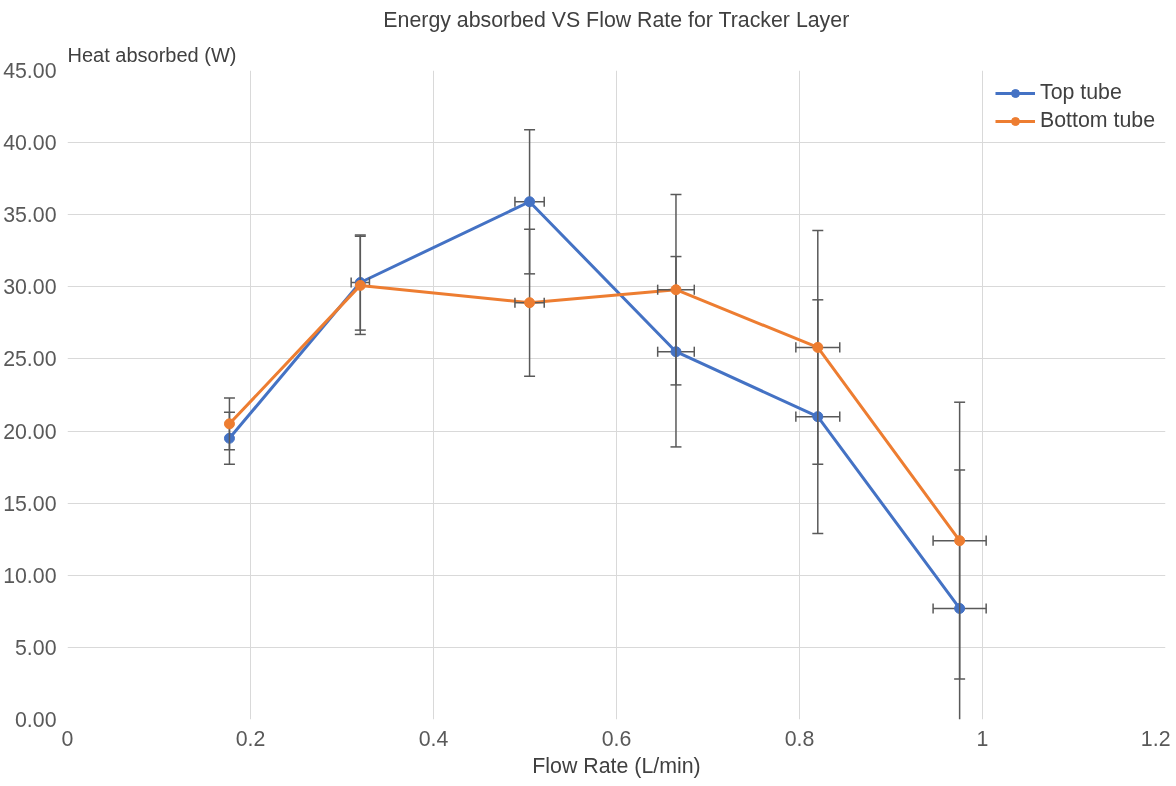  Describe the element at coordinates (1097, 120) in the screenshot. I see `legend-label: Bottom tube` at that location.